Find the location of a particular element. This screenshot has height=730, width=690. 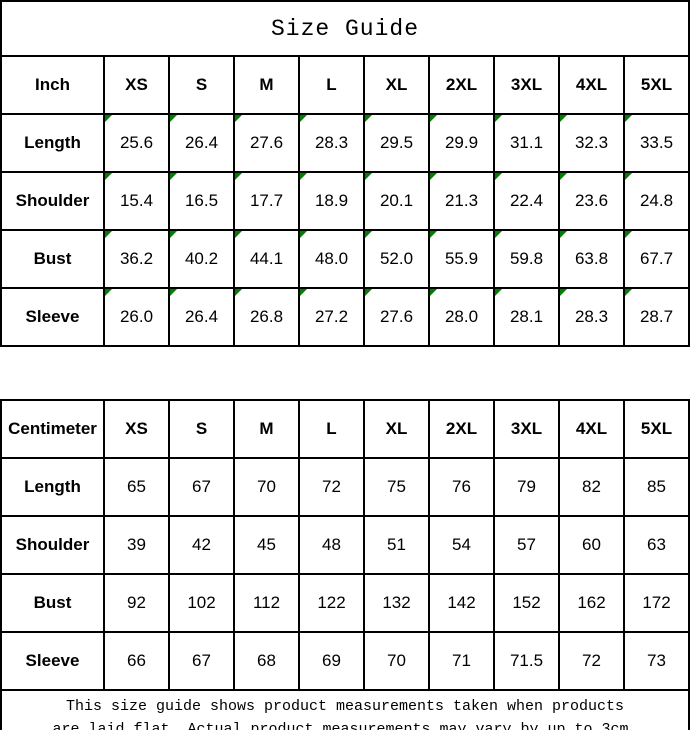

size-col-header: M is located at coordinates (266, 85).